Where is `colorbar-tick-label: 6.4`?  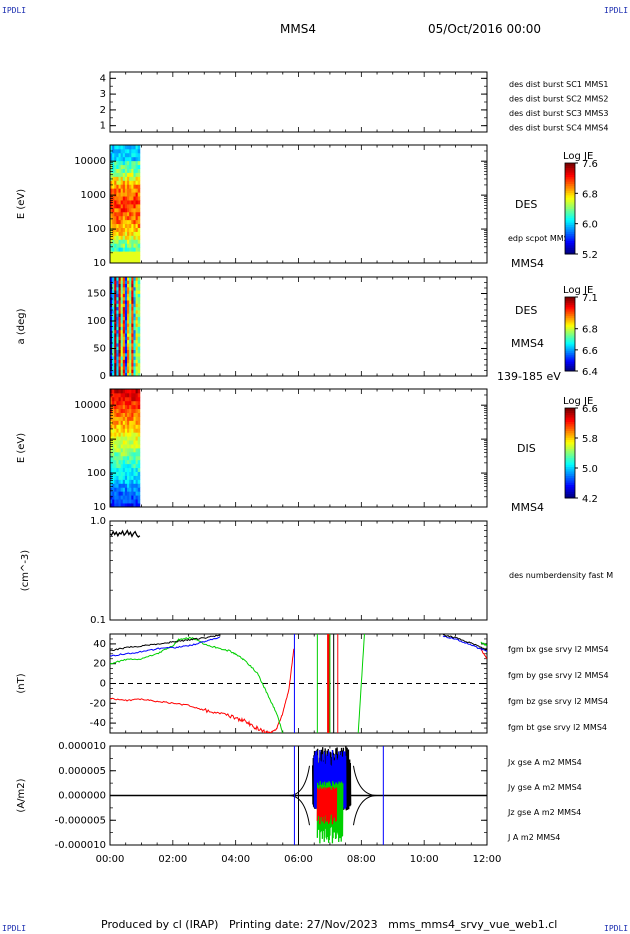 colorbar-tick-label: 6.4 is located at coordinates (590, 372).